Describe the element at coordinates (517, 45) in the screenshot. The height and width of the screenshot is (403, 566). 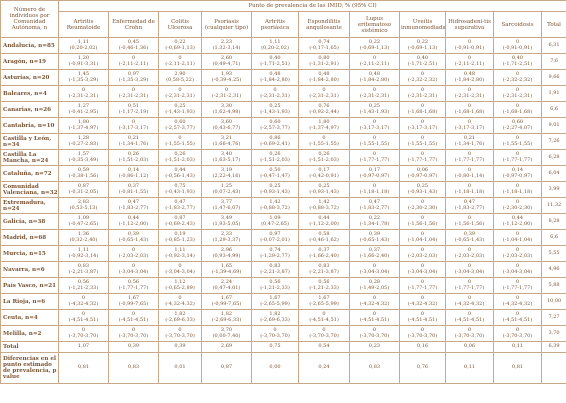
I see `table-cell: 0 (-0,91-0,91)` at that location.